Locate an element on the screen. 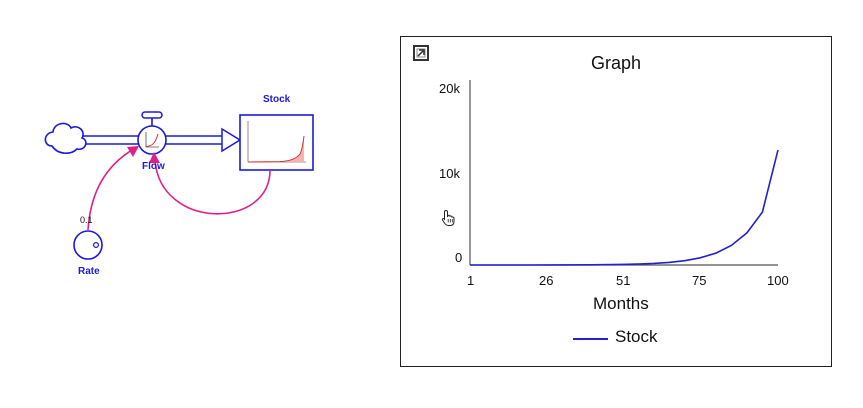 The width and height of the screenshot is (863, 408). x-tick-label: 1 is located at coordinates (471, 280).